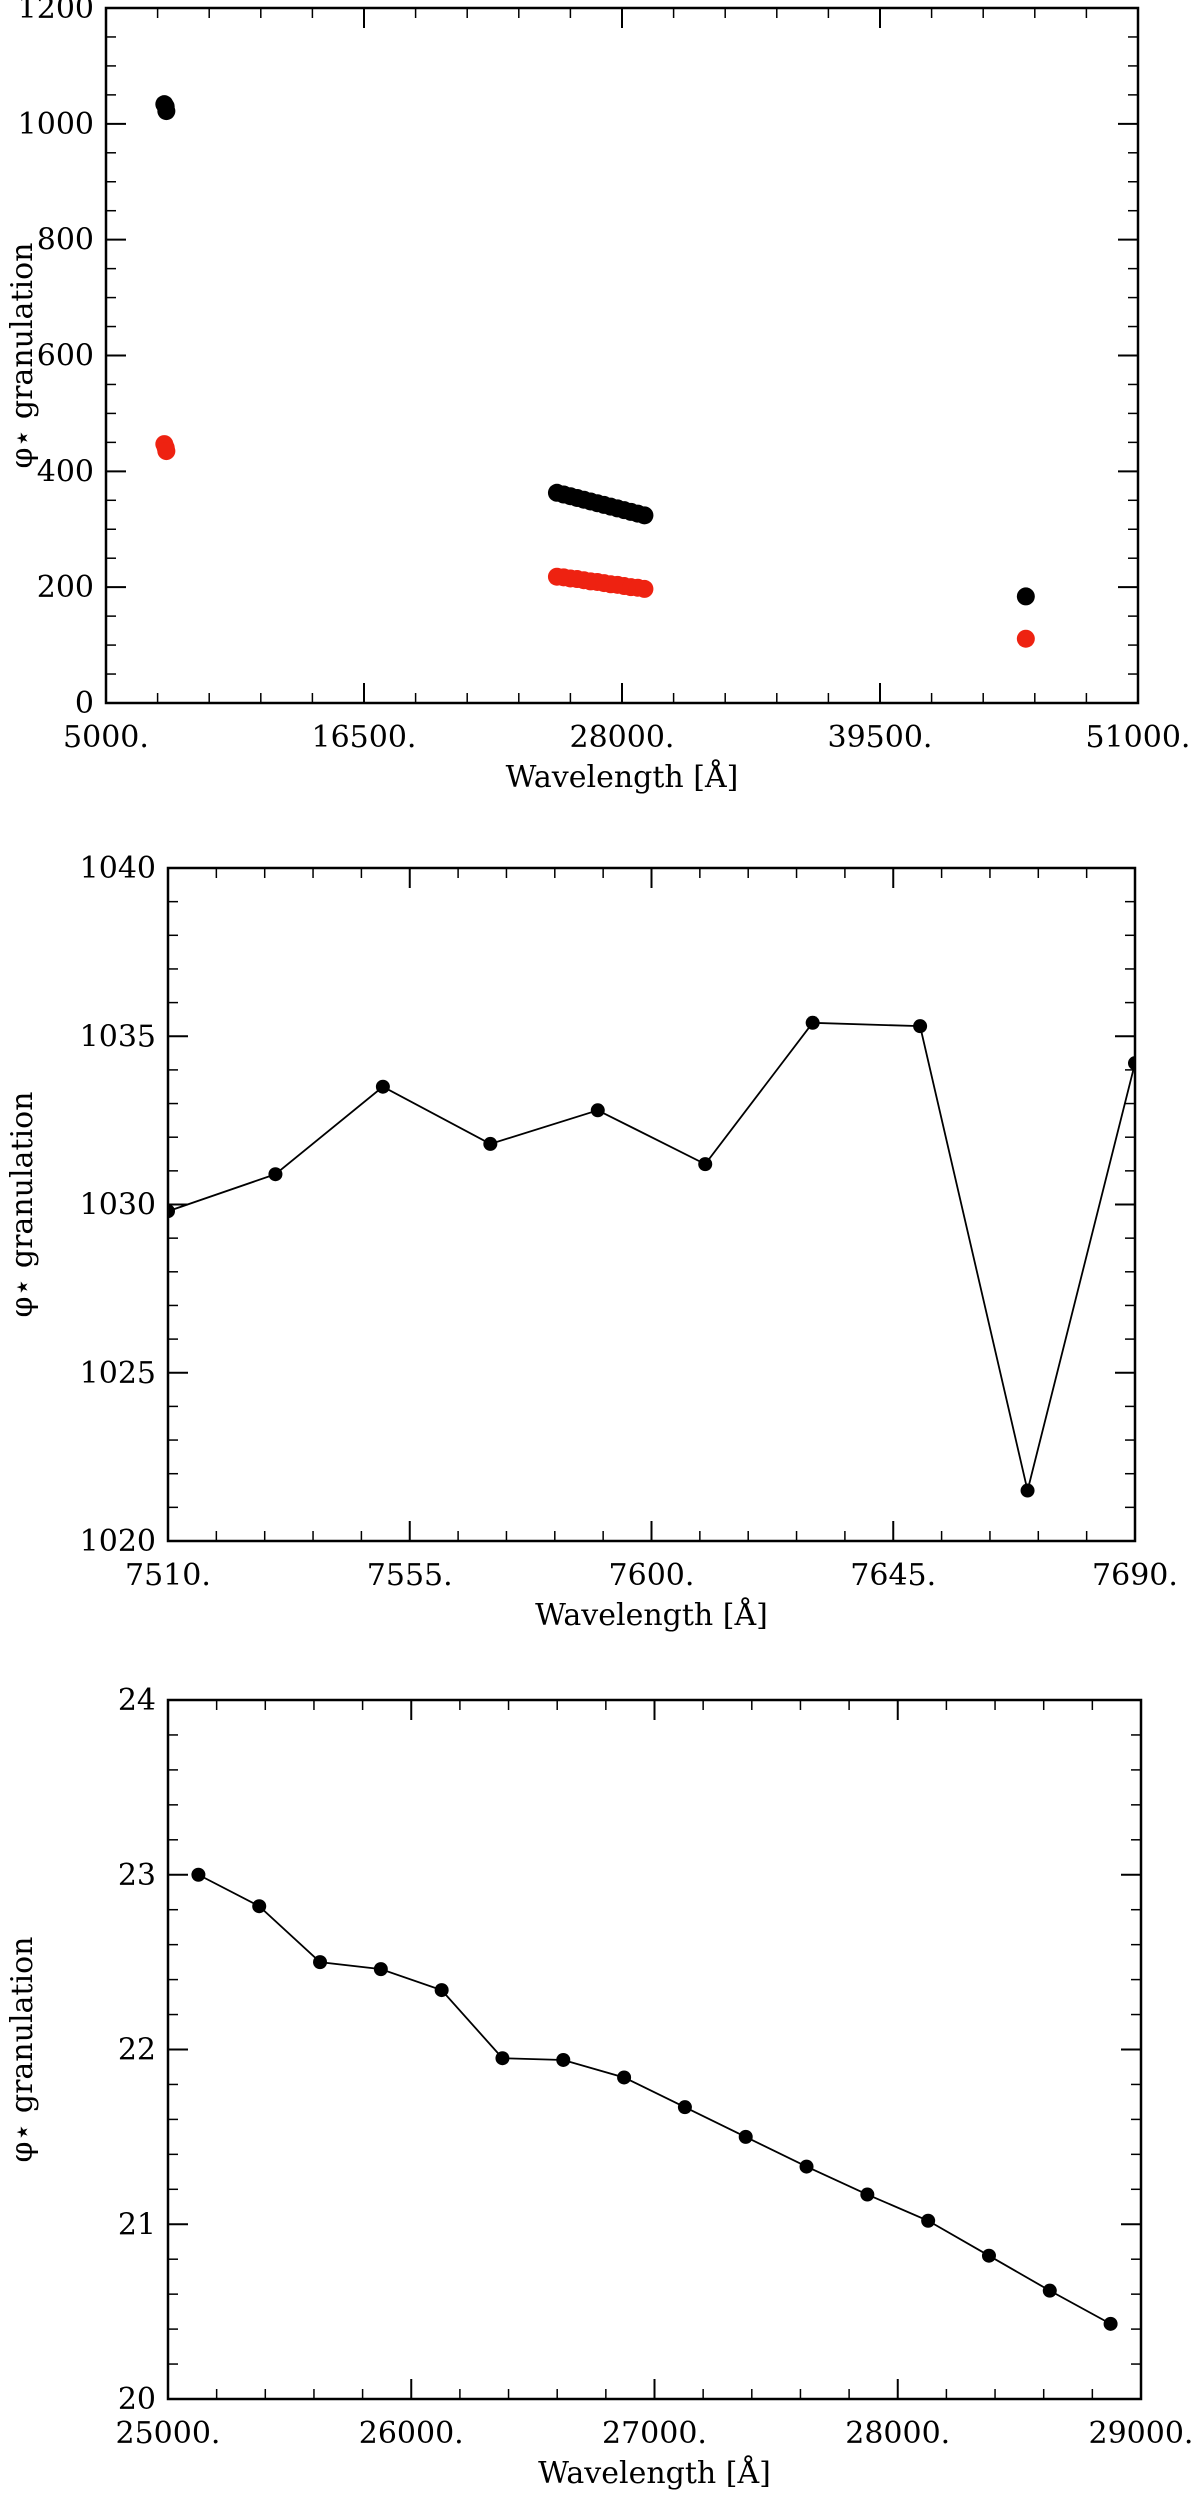 The image size is (1200, 2499). What do you see at coordinates (65, 471) in the screenshot?
I see `y-tick-label: 400` at bounding box center [65, 471].